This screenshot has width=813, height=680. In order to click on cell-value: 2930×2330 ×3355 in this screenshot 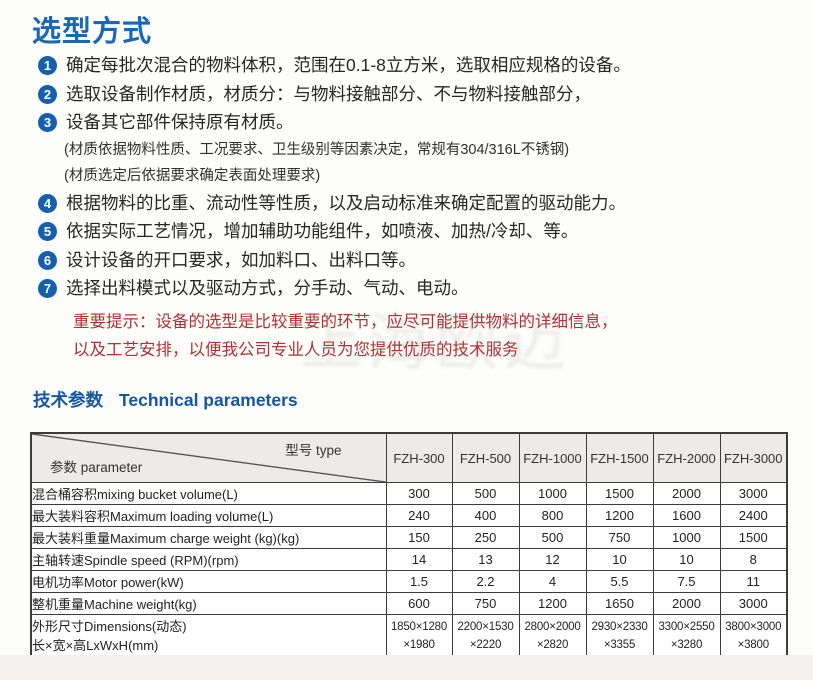, I will do `click(619, 636)`.